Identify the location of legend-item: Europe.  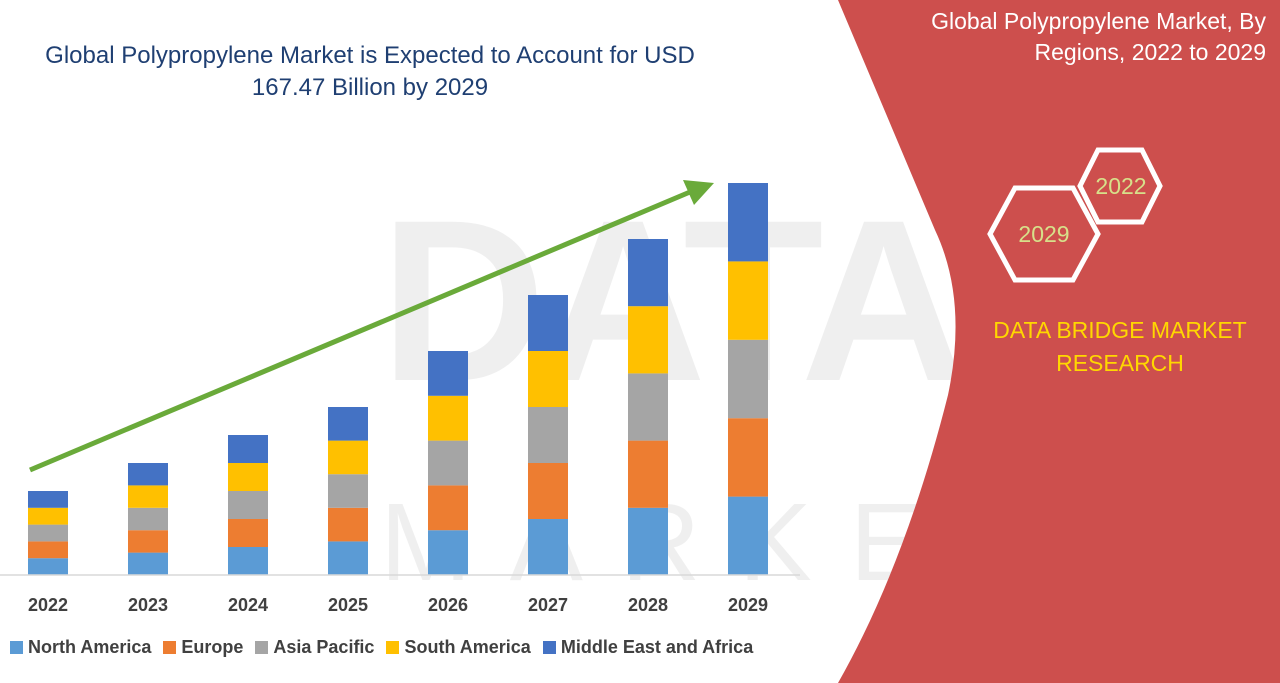
(203, 647).